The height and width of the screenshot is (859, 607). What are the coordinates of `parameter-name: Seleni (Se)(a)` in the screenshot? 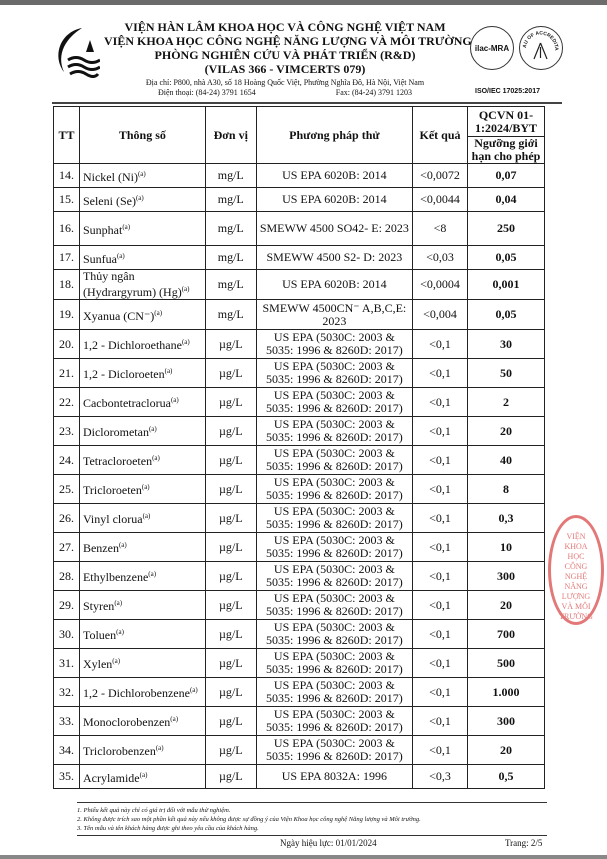 It's located at (142, 199).